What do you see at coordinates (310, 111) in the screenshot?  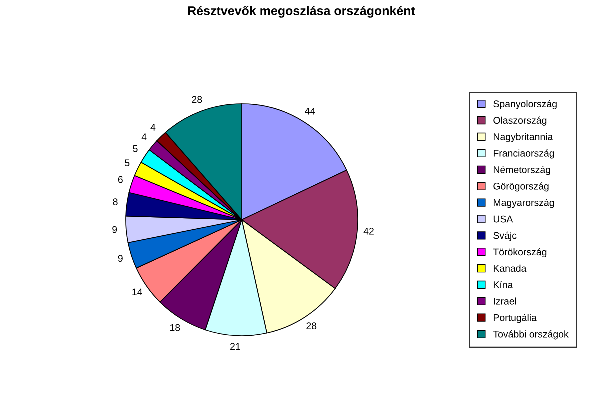 I see `data-label: 44` at bounding box center [310, 111].